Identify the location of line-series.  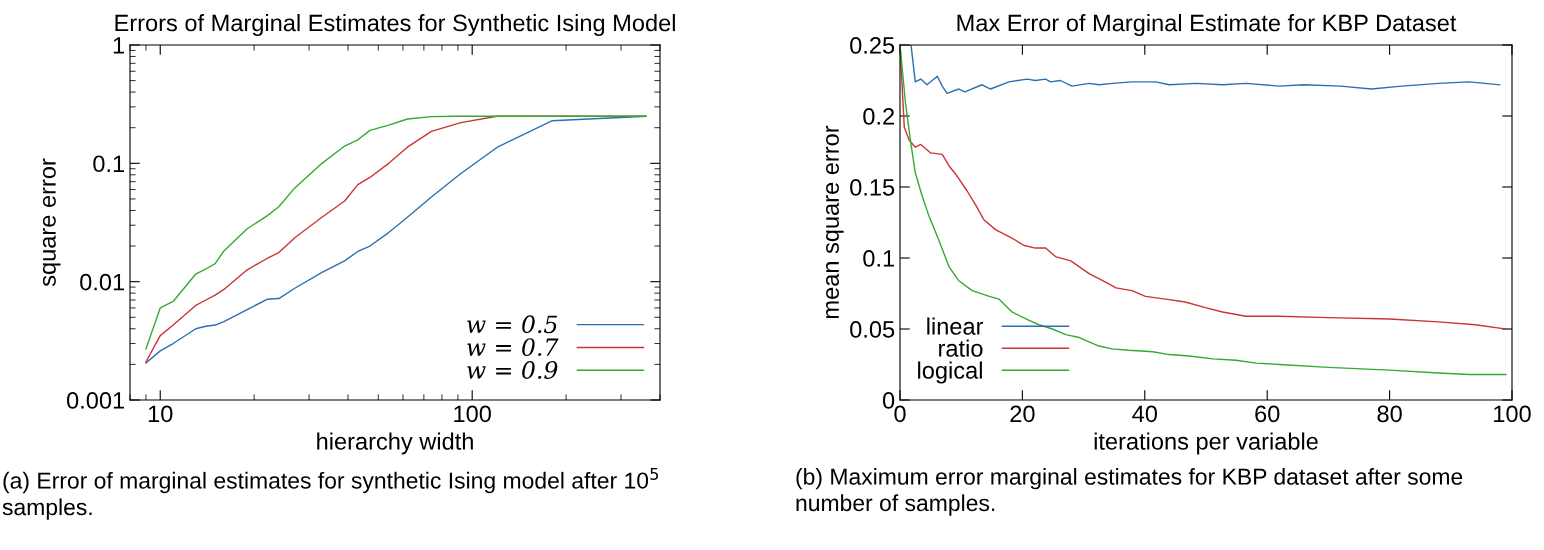
(1205, 69).